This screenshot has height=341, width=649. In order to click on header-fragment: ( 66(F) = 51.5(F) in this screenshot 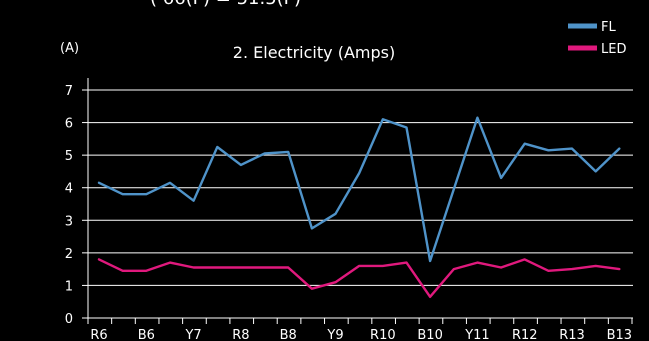, I will do `click(225, 4)`.